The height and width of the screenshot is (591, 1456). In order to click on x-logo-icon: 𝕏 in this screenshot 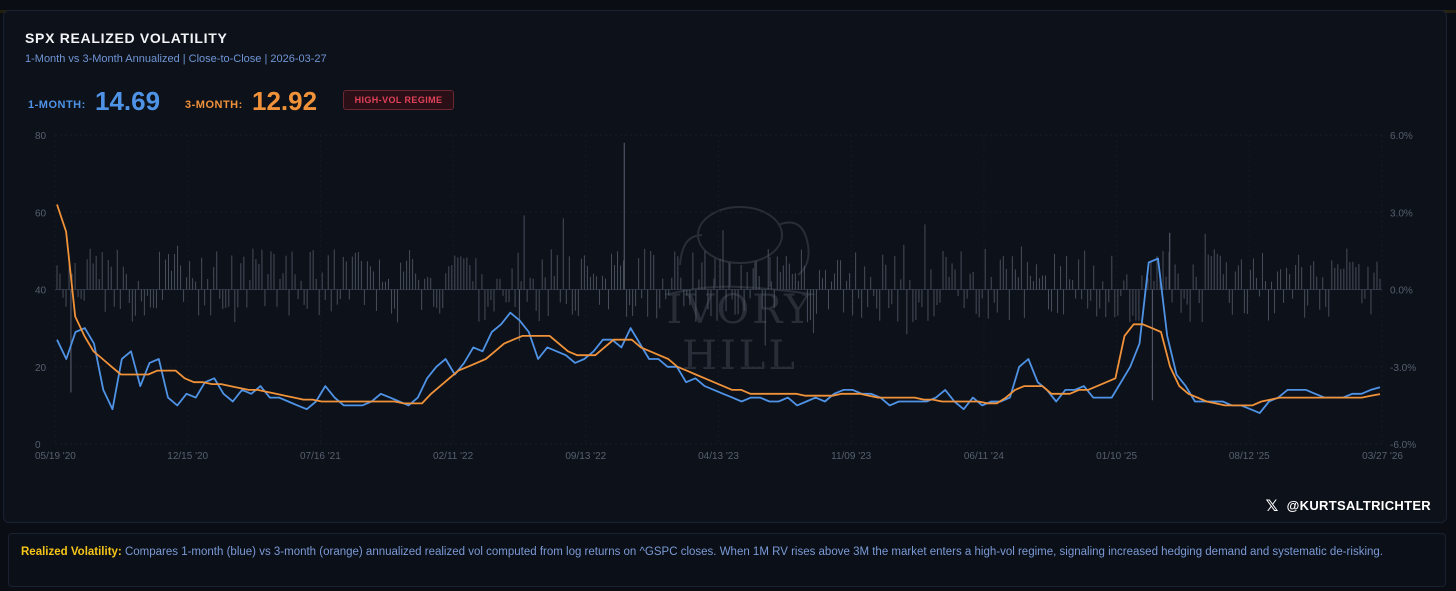, I will do `click(1272, 505)`.